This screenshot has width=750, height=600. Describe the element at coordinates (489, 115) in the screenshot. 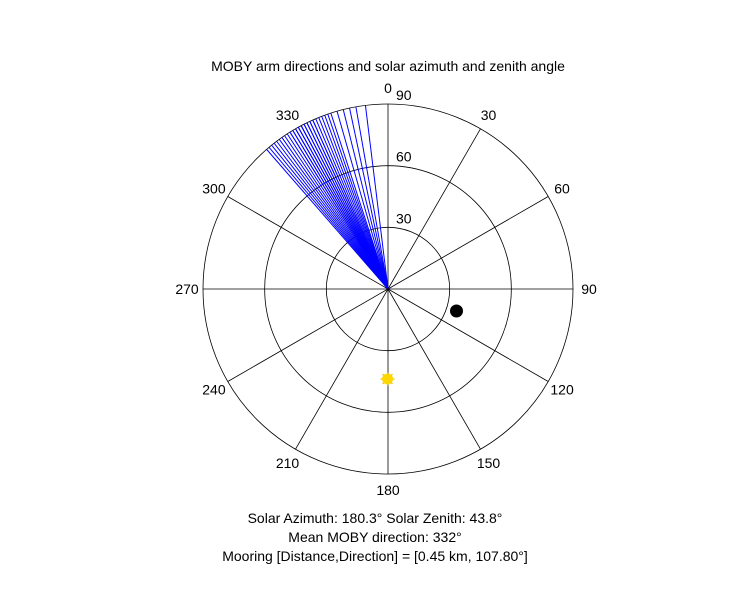

I see `theta-label-30: 30` at that location.